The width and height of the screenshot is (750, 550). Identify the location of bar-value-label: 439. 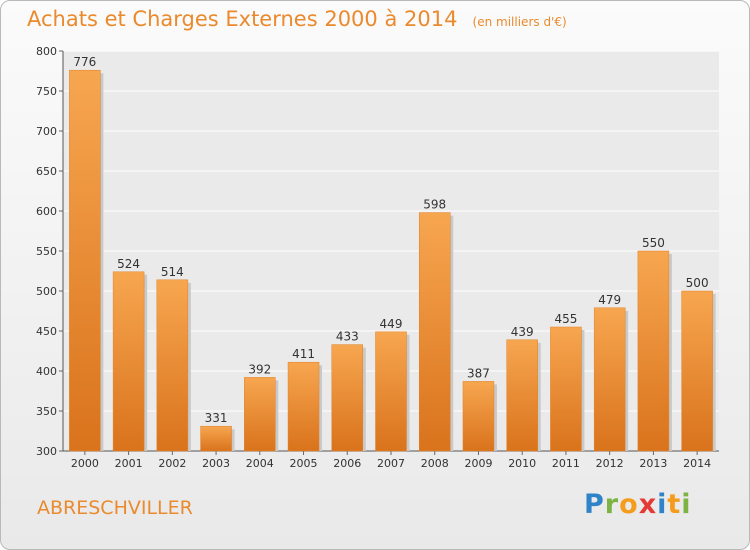
(522, 332).